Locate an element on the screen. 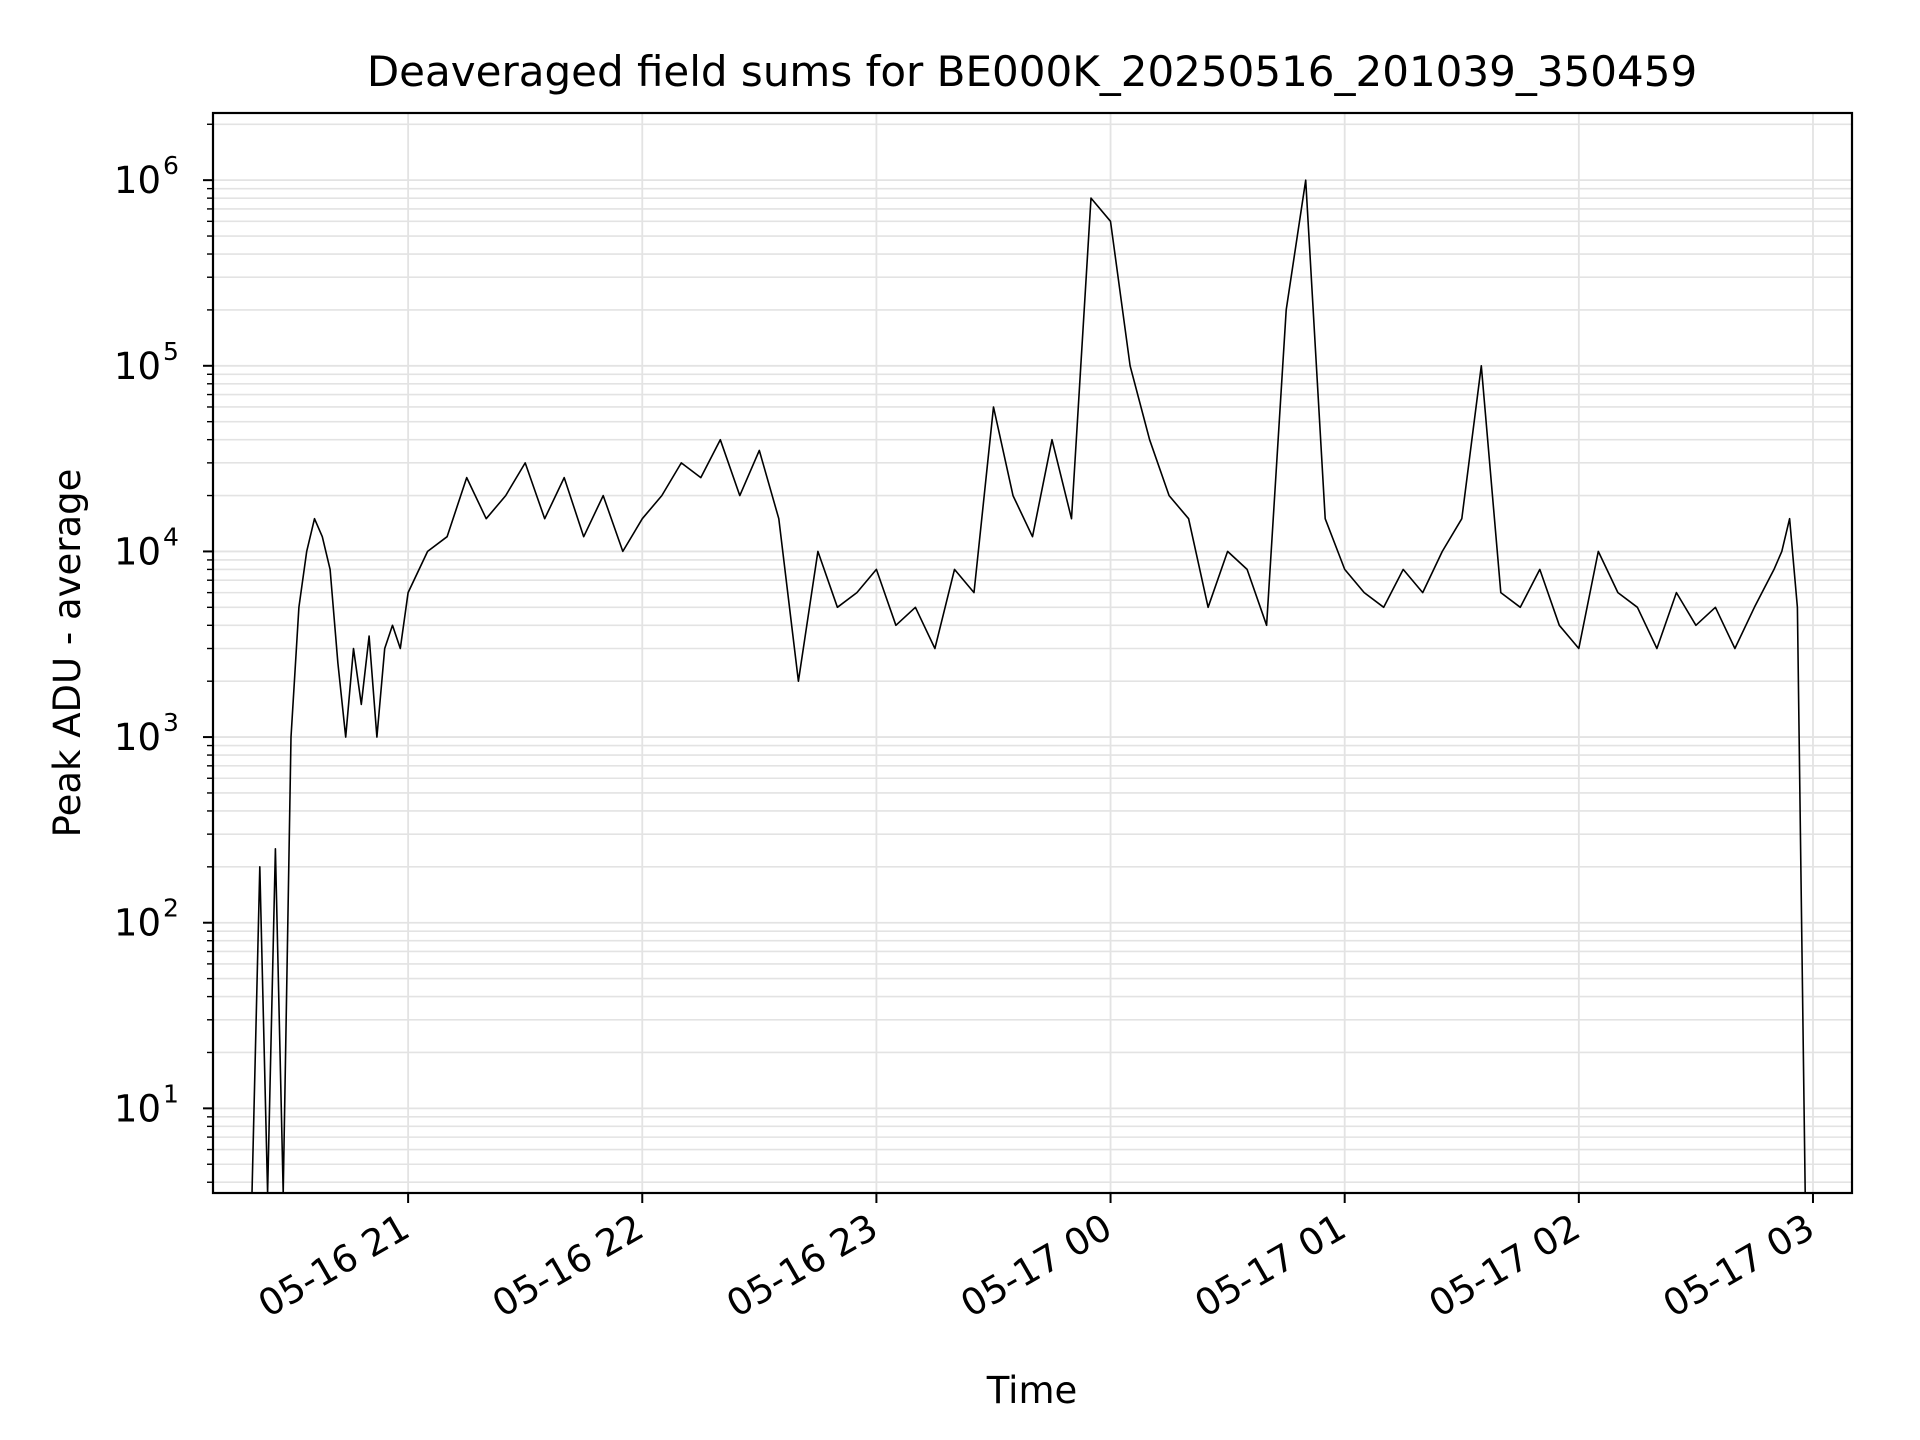 The image size is (1920, 1440). y-tick-exponent: 3 is located at coordinates (171, 722).